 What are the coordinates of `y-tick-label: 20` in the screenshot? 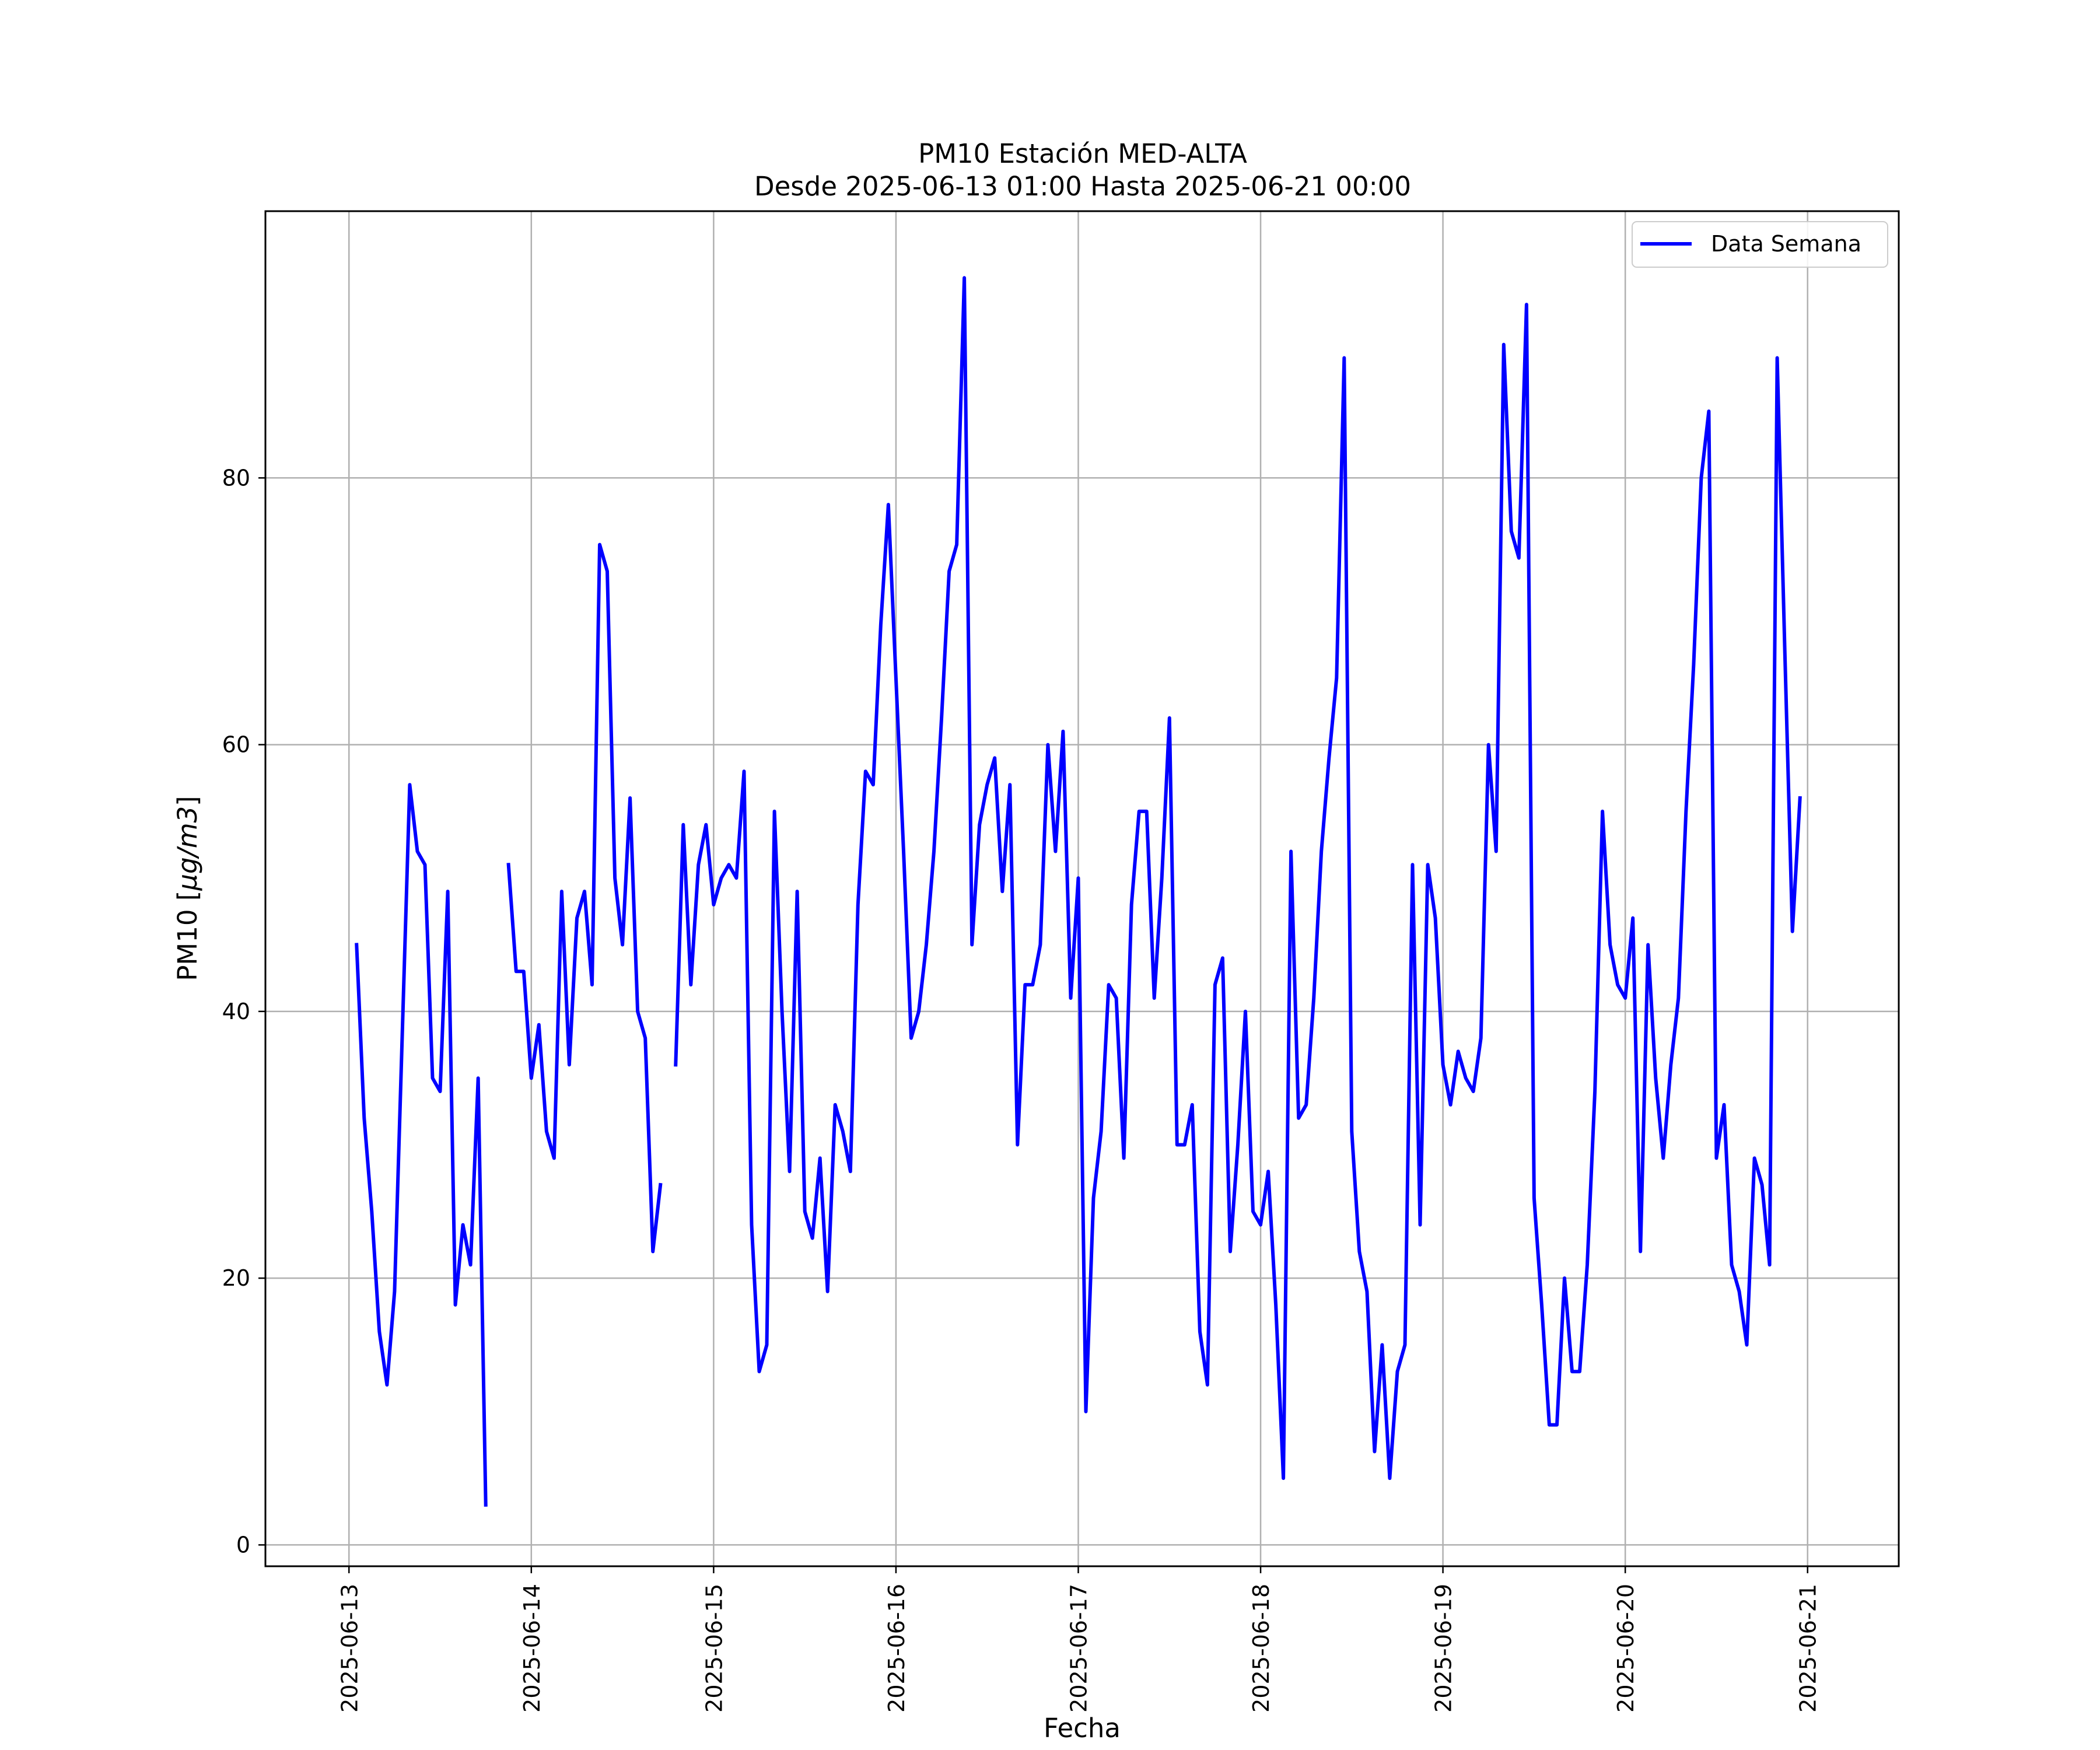 It's located at (236, 1278).